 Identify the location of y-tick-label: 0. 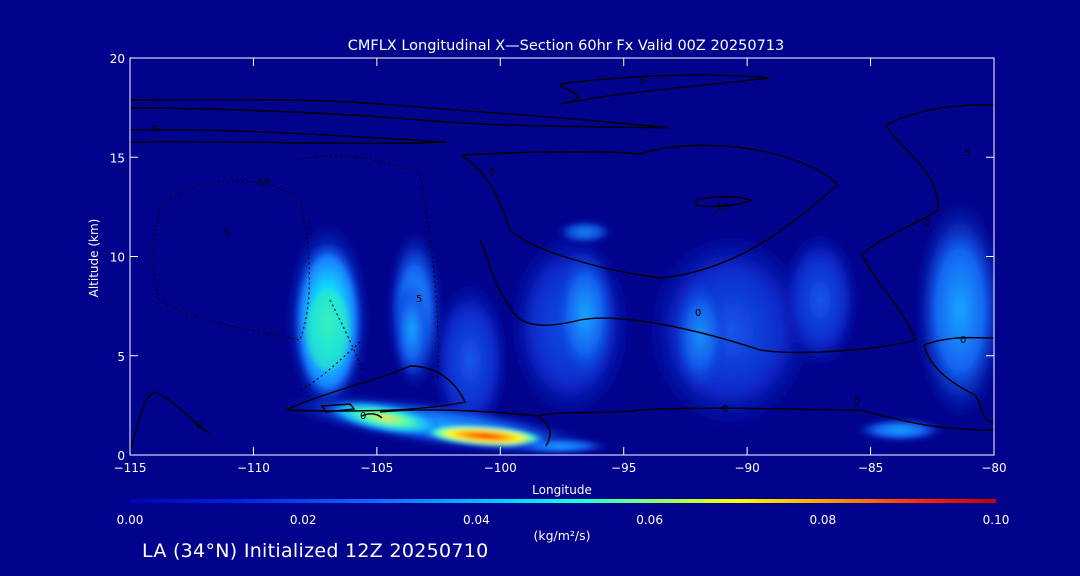
(121, 456).